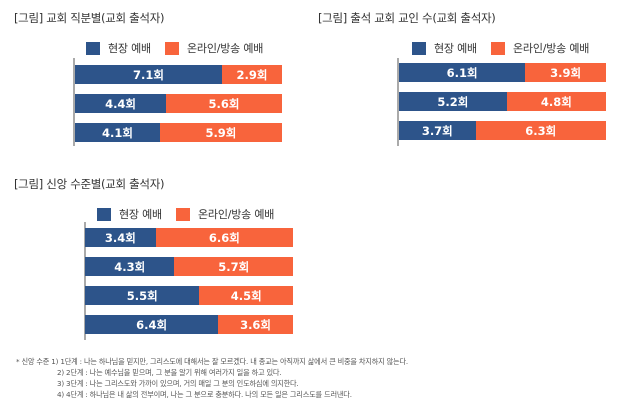  I want to click on data-label: 5.9회, so click(221, 132).